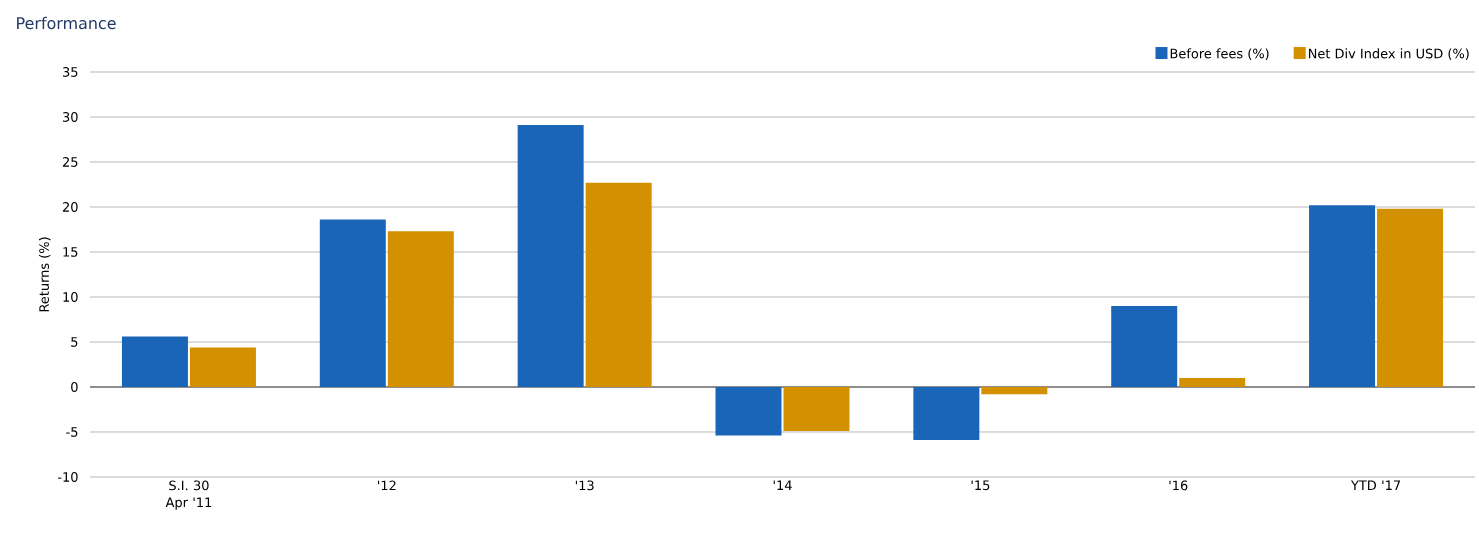  I want to click on x-tick-label: S.I. 30 Apr '11, so click(188, 495).